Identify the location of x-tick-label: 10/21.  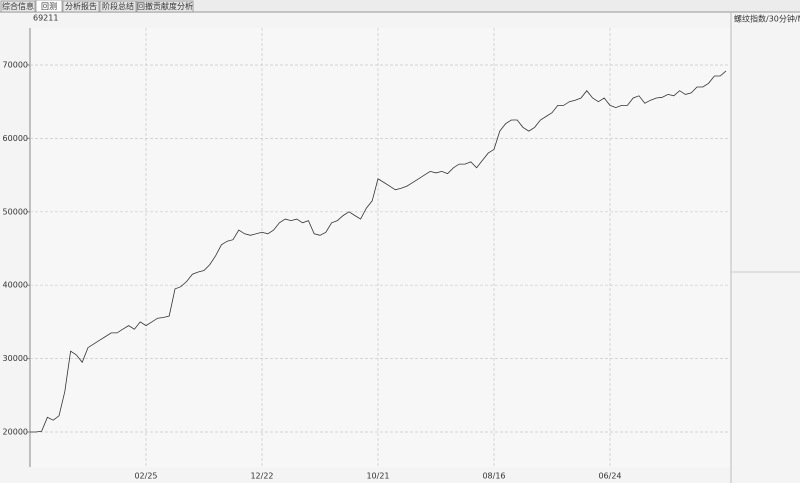
(377, 476).